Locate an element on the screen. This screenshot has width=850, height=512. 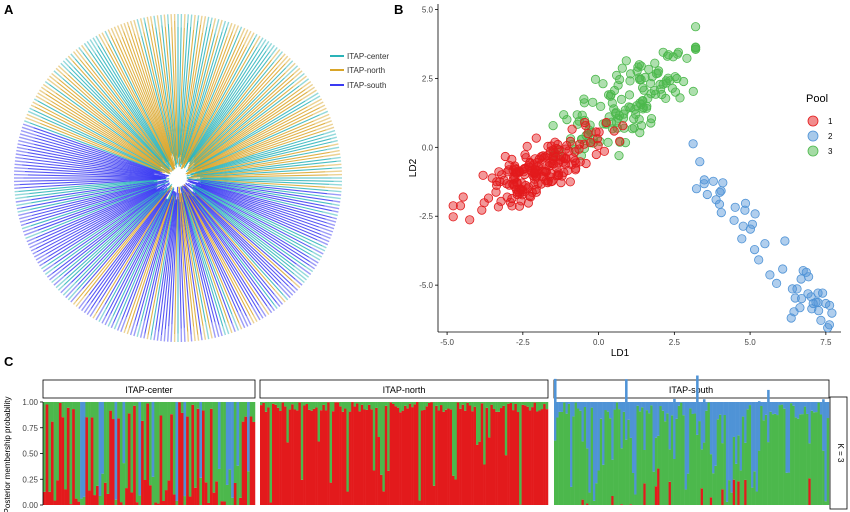
structure-y-tick-label: 0.00 is located at coordinates (30, 505).